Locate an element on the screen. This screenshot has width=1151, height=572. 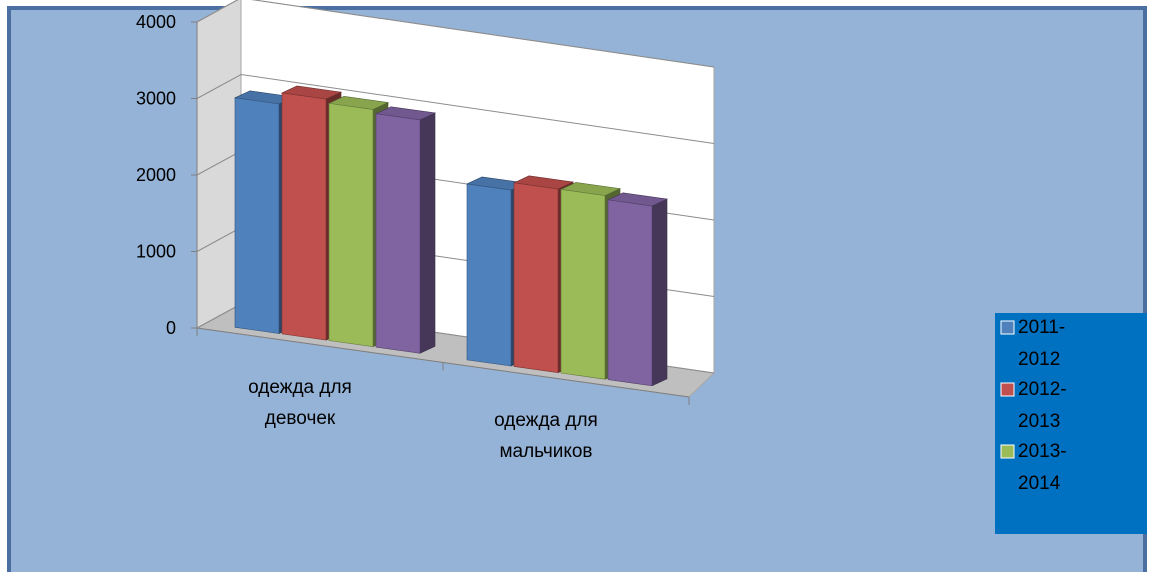
legend-label: 2014 is located at coordinates (1039, 483).